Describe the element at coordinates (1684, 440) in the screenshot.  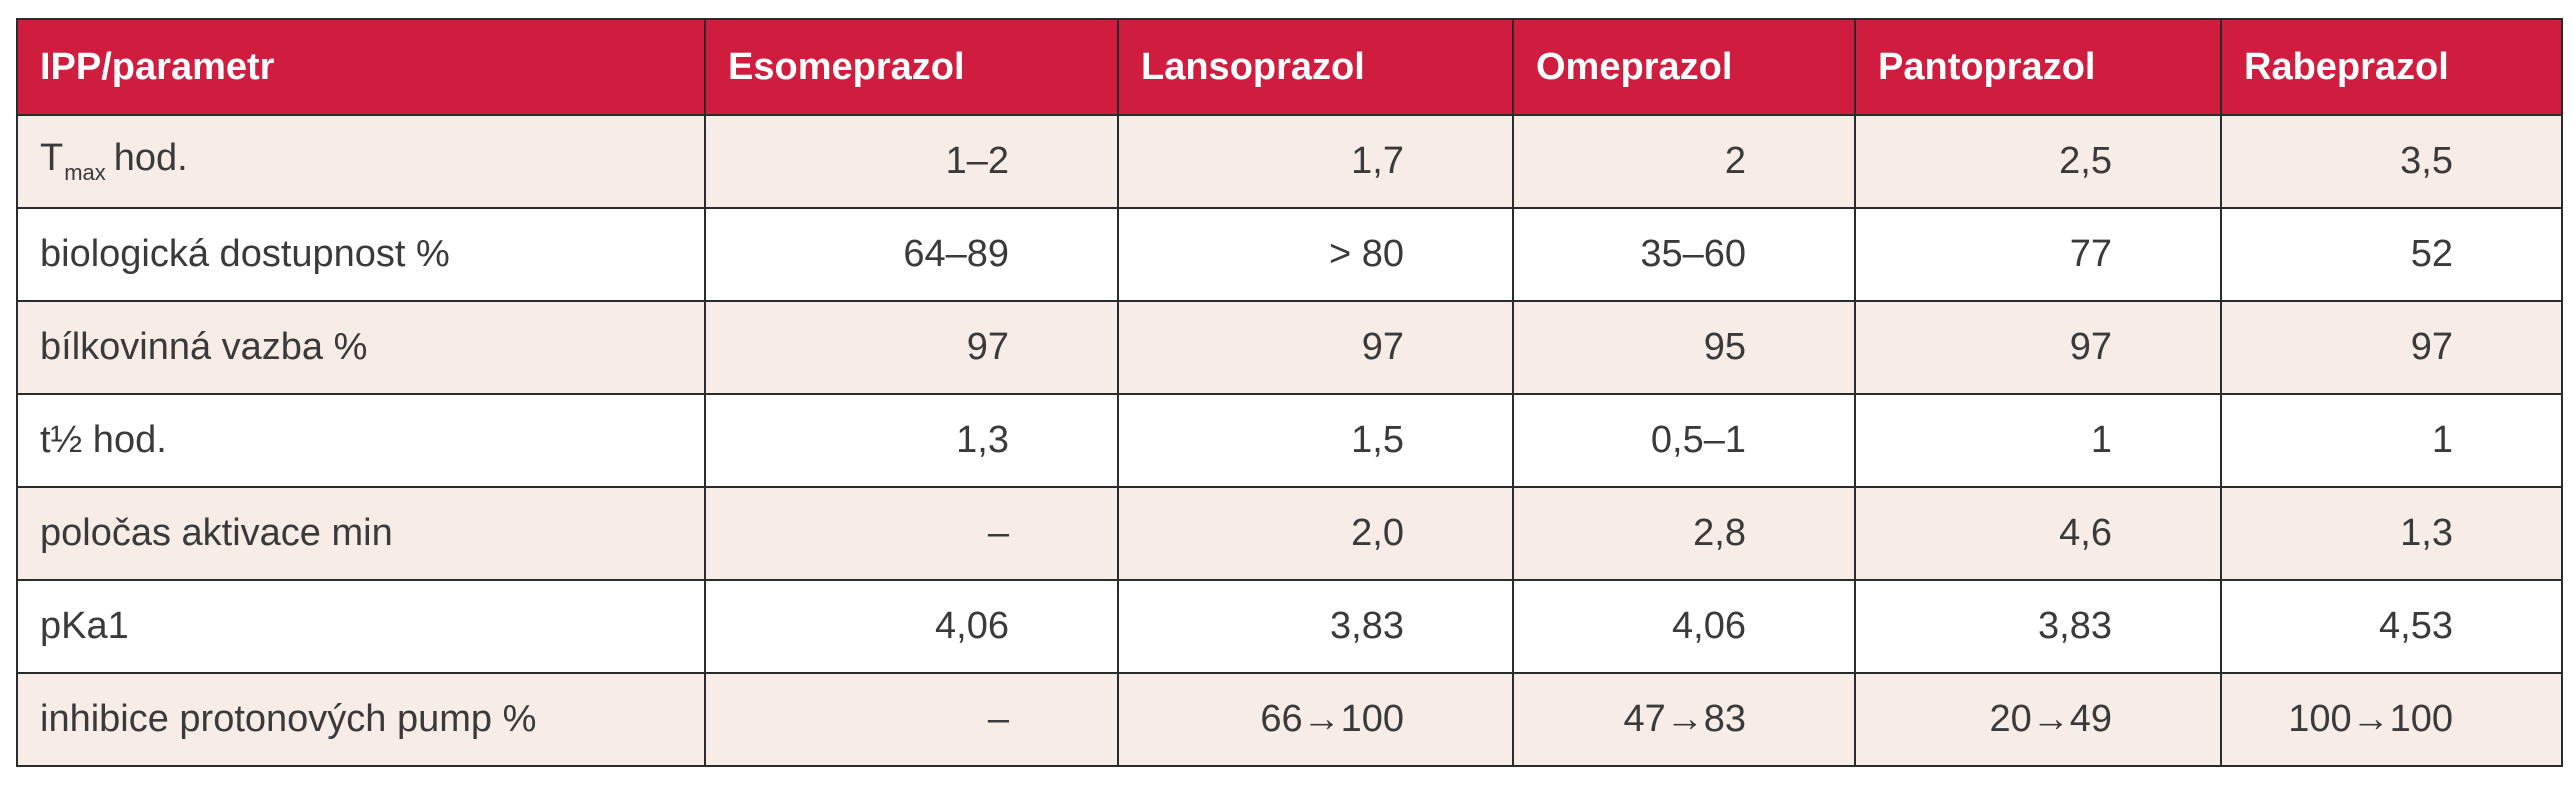
I see `cell-half-life-omeprazol: 0,5–1` at that location.